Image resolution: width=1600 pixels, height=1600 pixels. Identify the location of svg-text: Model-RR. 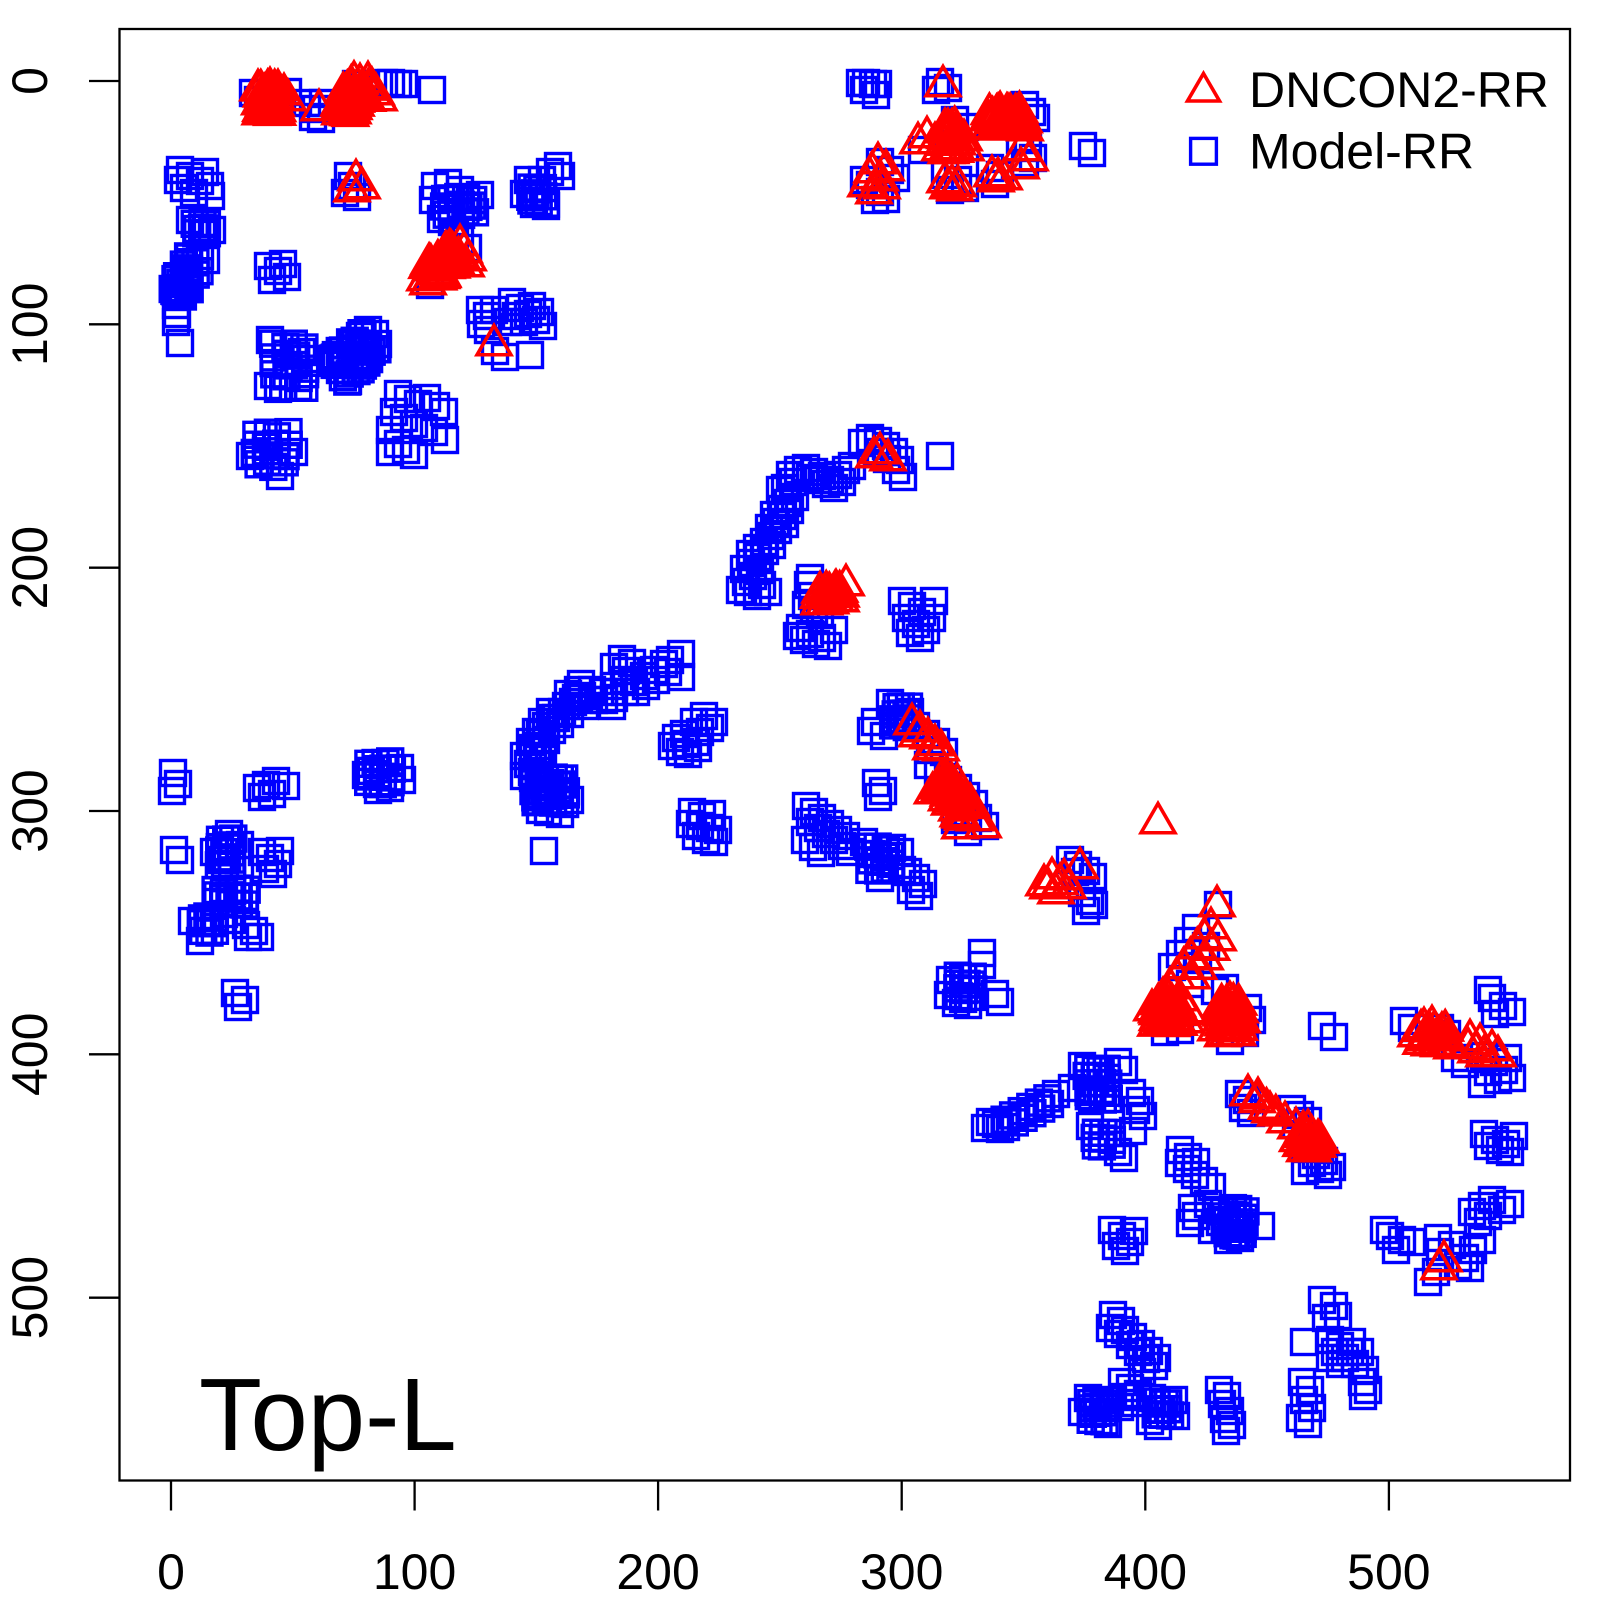
(1361, 152).